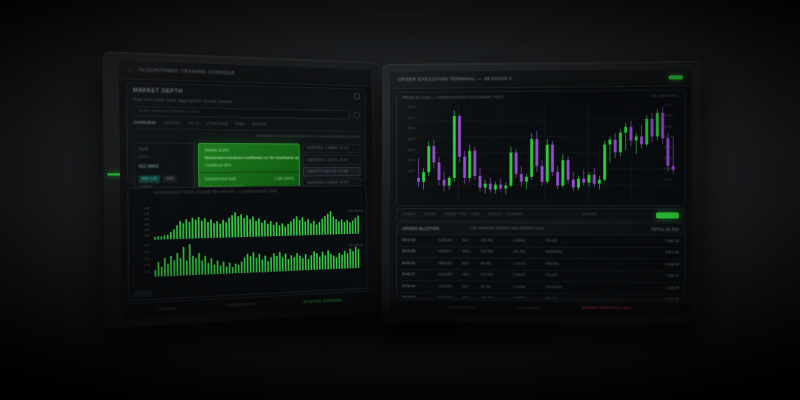 The height and width of the screenshot is (400, 800). Describe the element at coordinates (147, 264) in the screenshot. I see `svg-text: 0.30` at that location.